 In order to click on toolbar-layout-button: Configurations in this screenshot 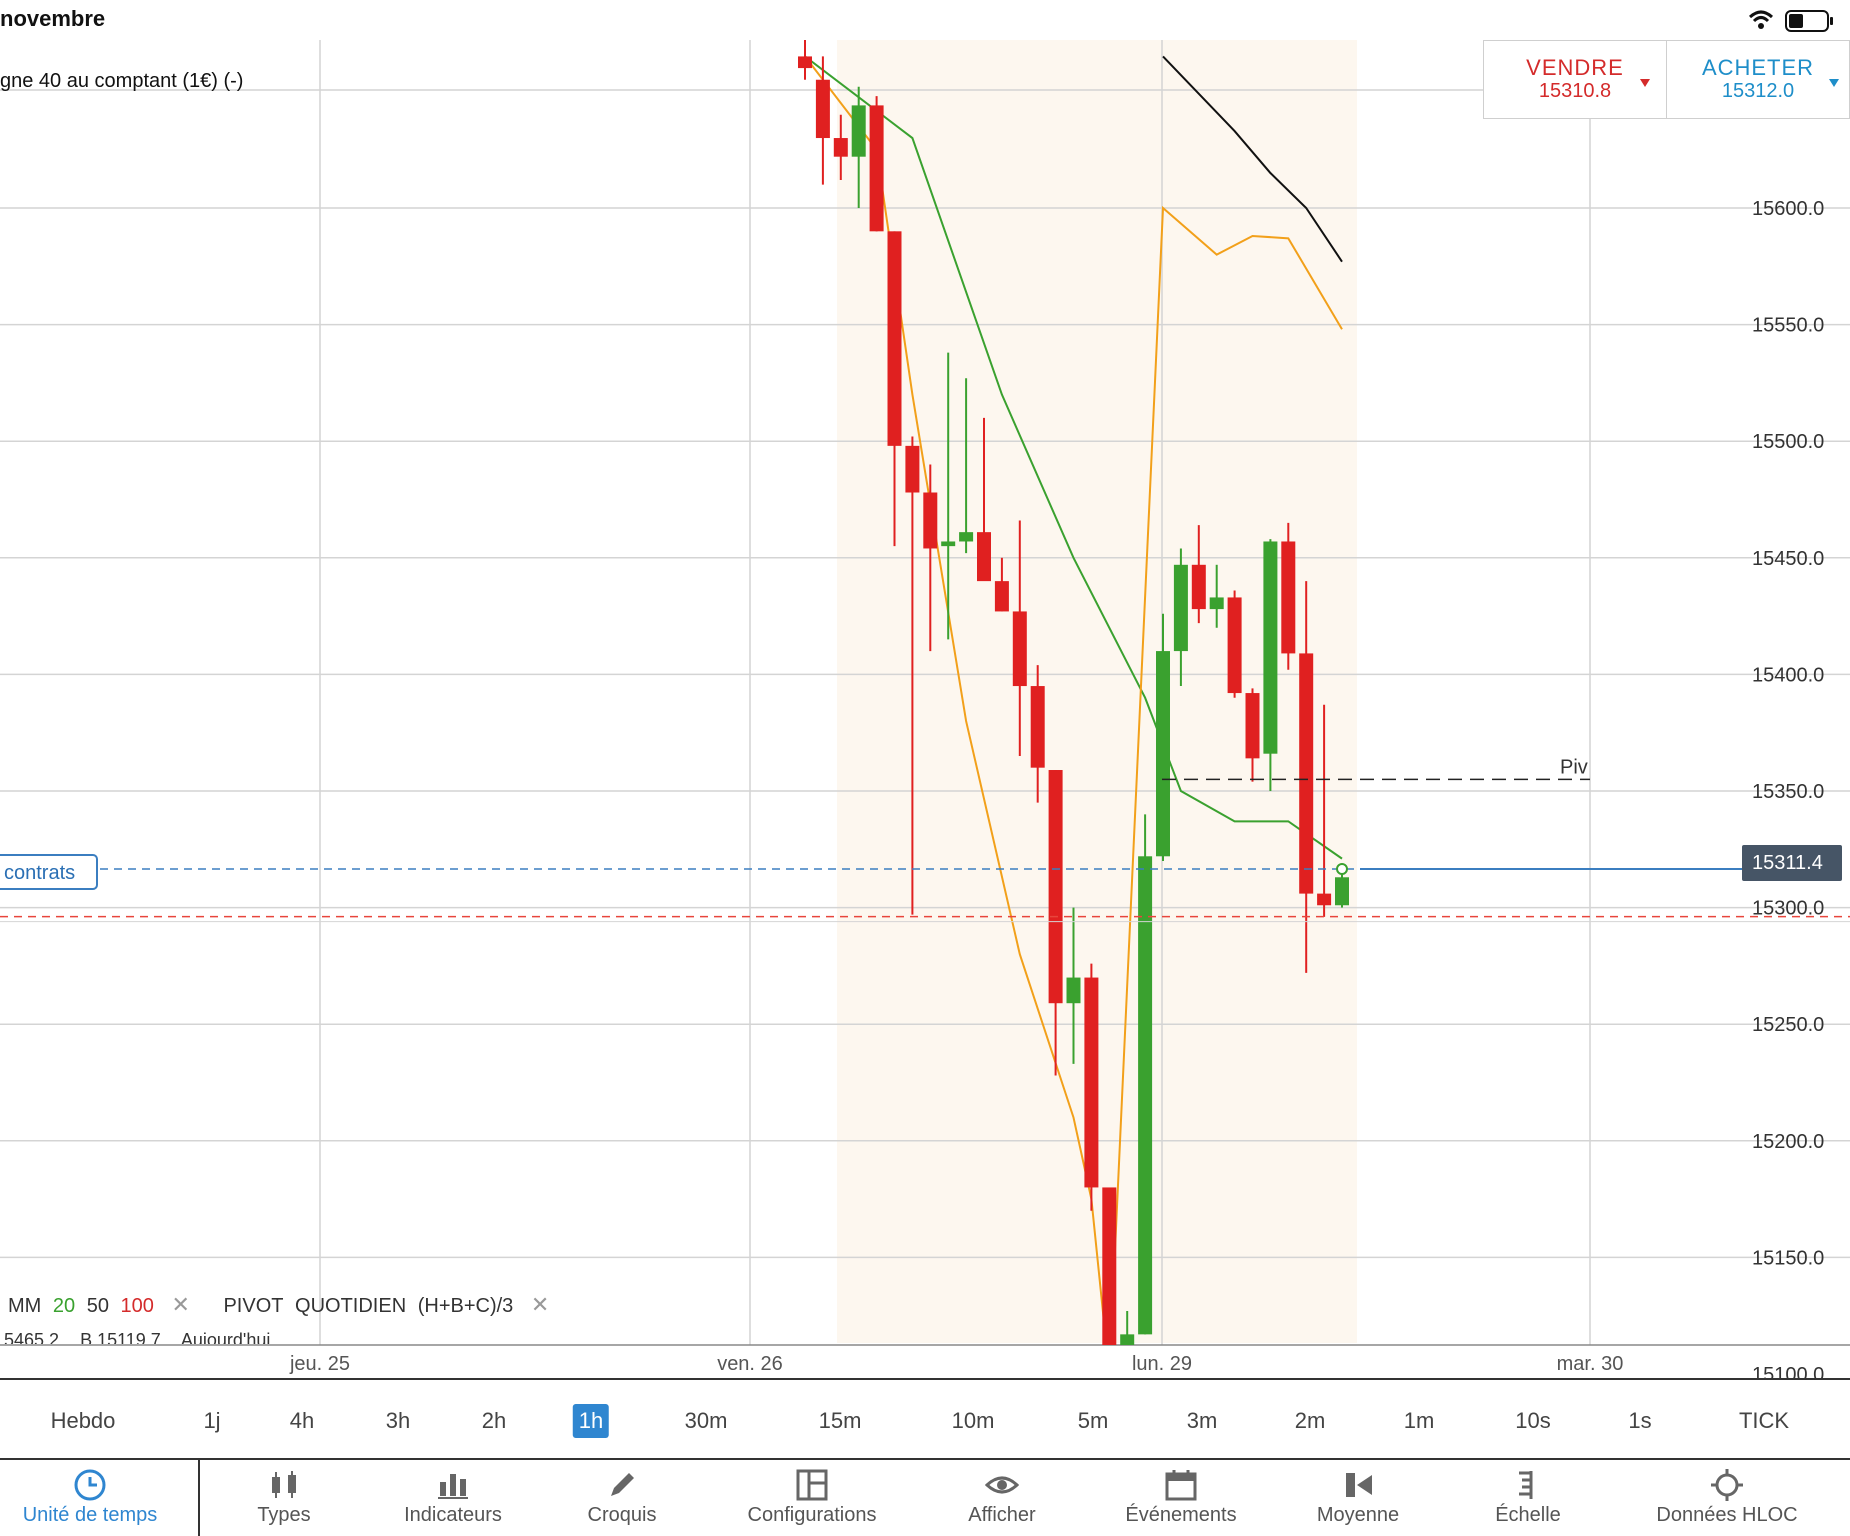, I will do `click(812, 1498)`.